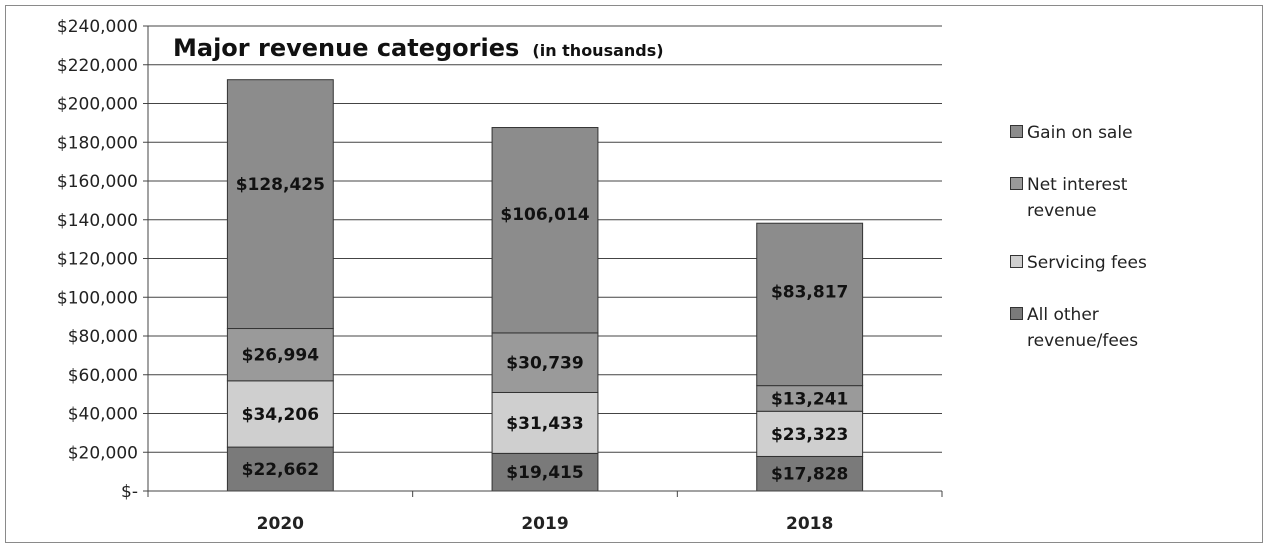 The image size is (1268, 548). Describe the element at coordinates (103, 415) in the screenshot. I see `y-tick-label: $40,000` at that location.